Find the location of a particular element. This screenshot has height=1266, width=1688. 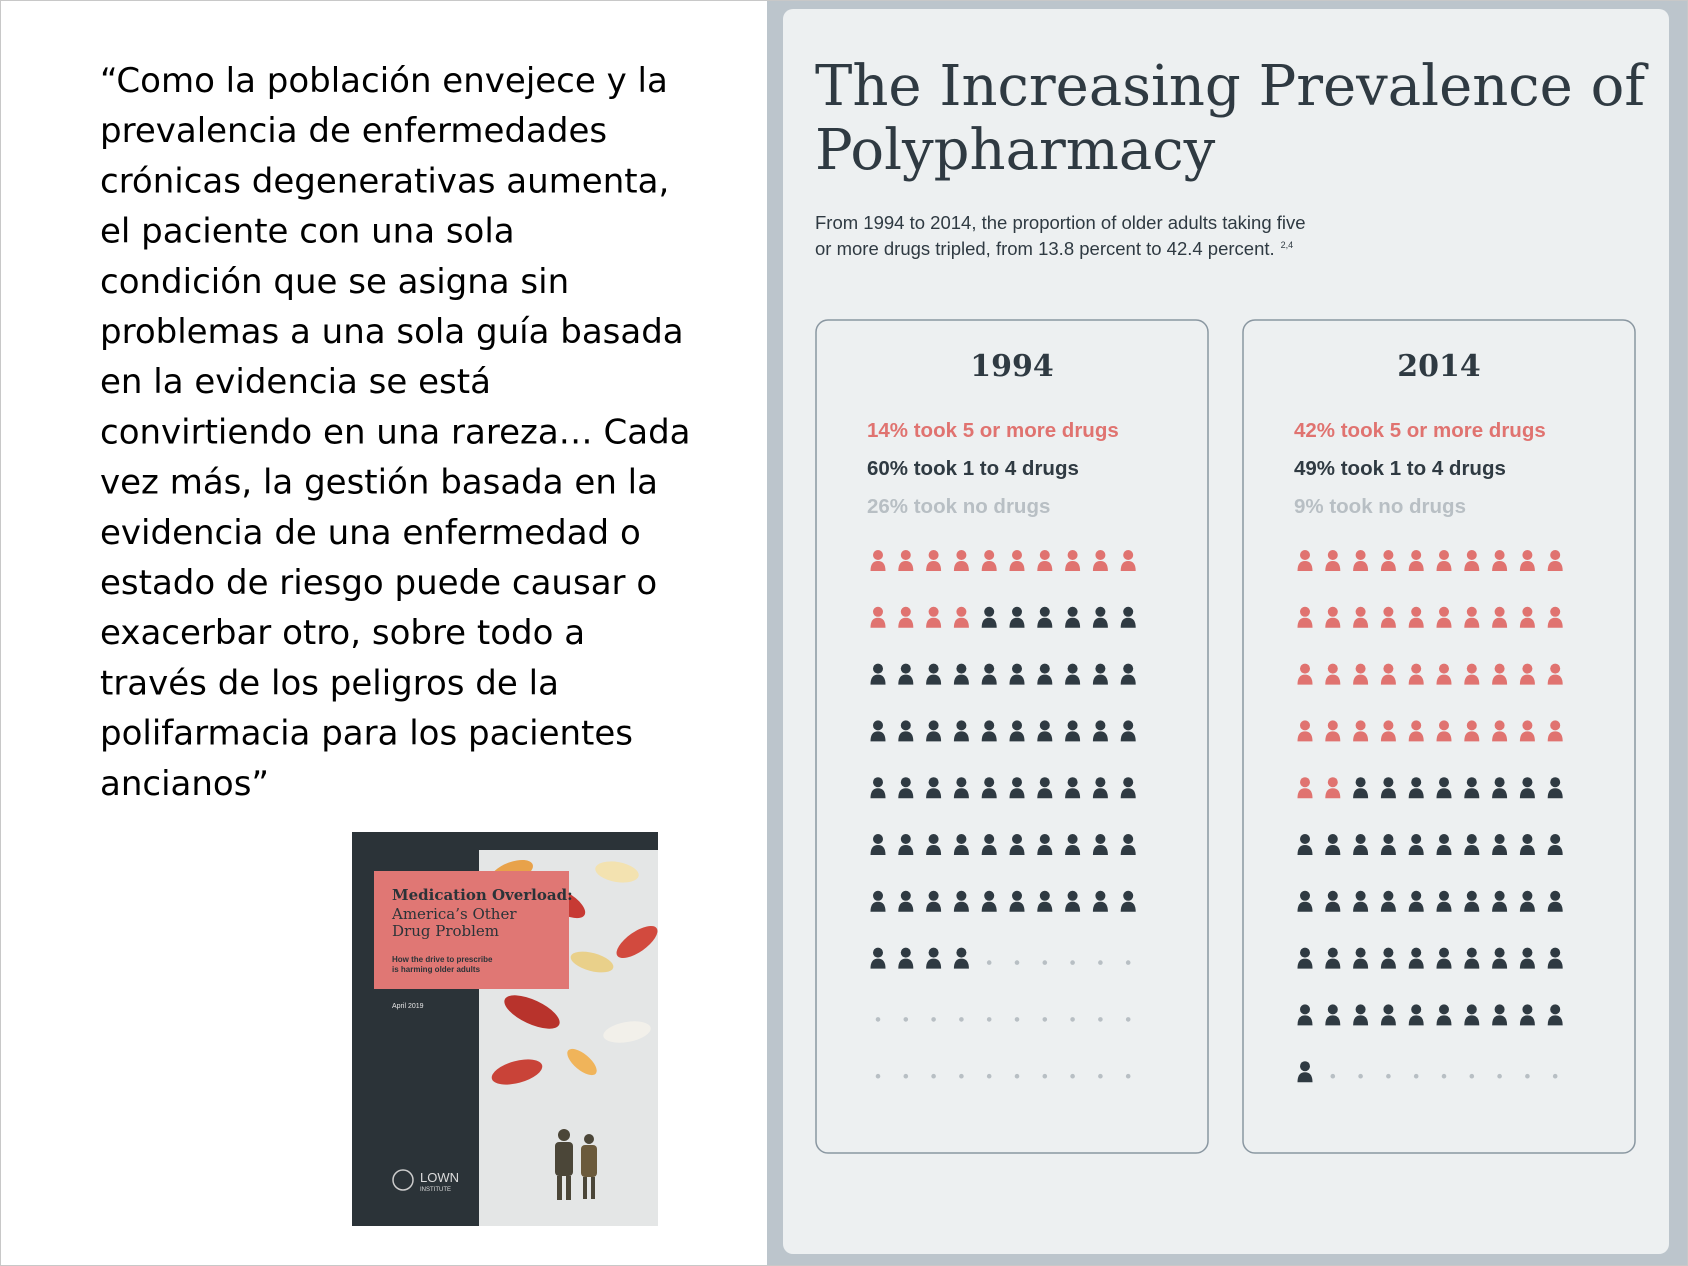

quote-line: problemas a una sola guía basada is located at coordinates (392, 332).